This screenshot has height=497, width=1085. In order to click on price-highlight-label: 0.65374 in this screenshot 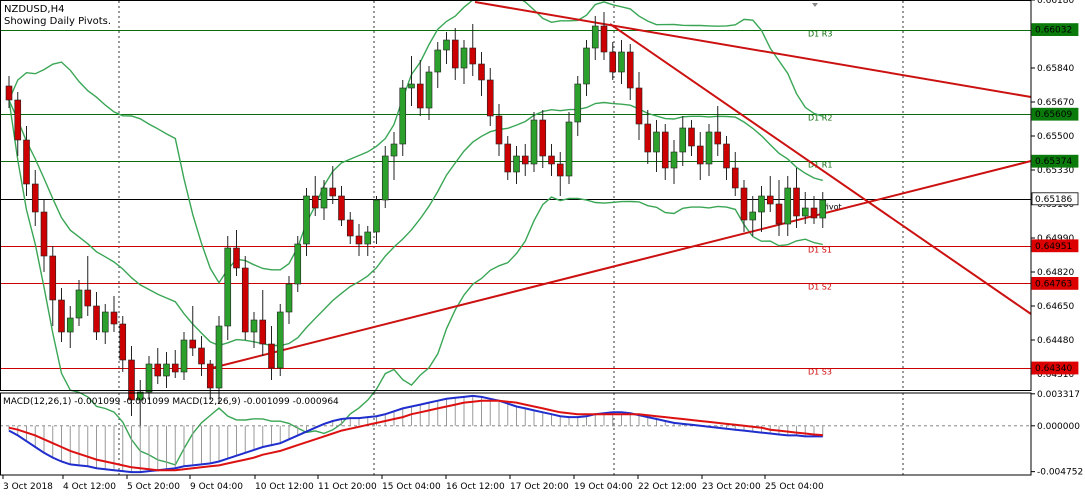, I will do `click(1053, 162)`.